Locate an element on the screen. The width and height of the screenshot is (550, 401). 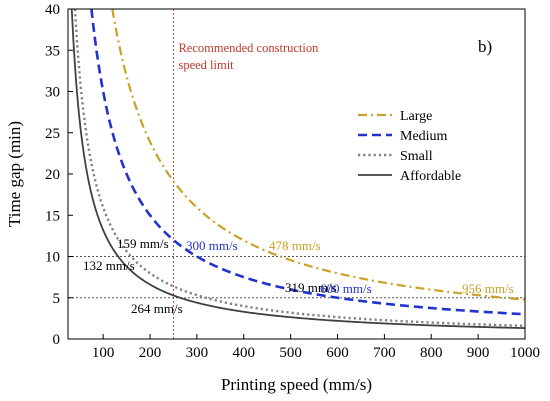
y-tick-label: 40 is located at coordinates (52, 10).